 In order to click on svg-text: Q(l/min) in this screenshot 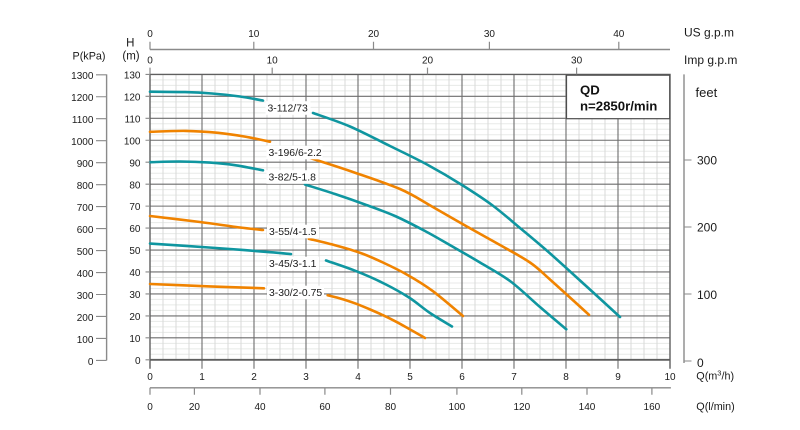, I will do `click(715, 407)`.